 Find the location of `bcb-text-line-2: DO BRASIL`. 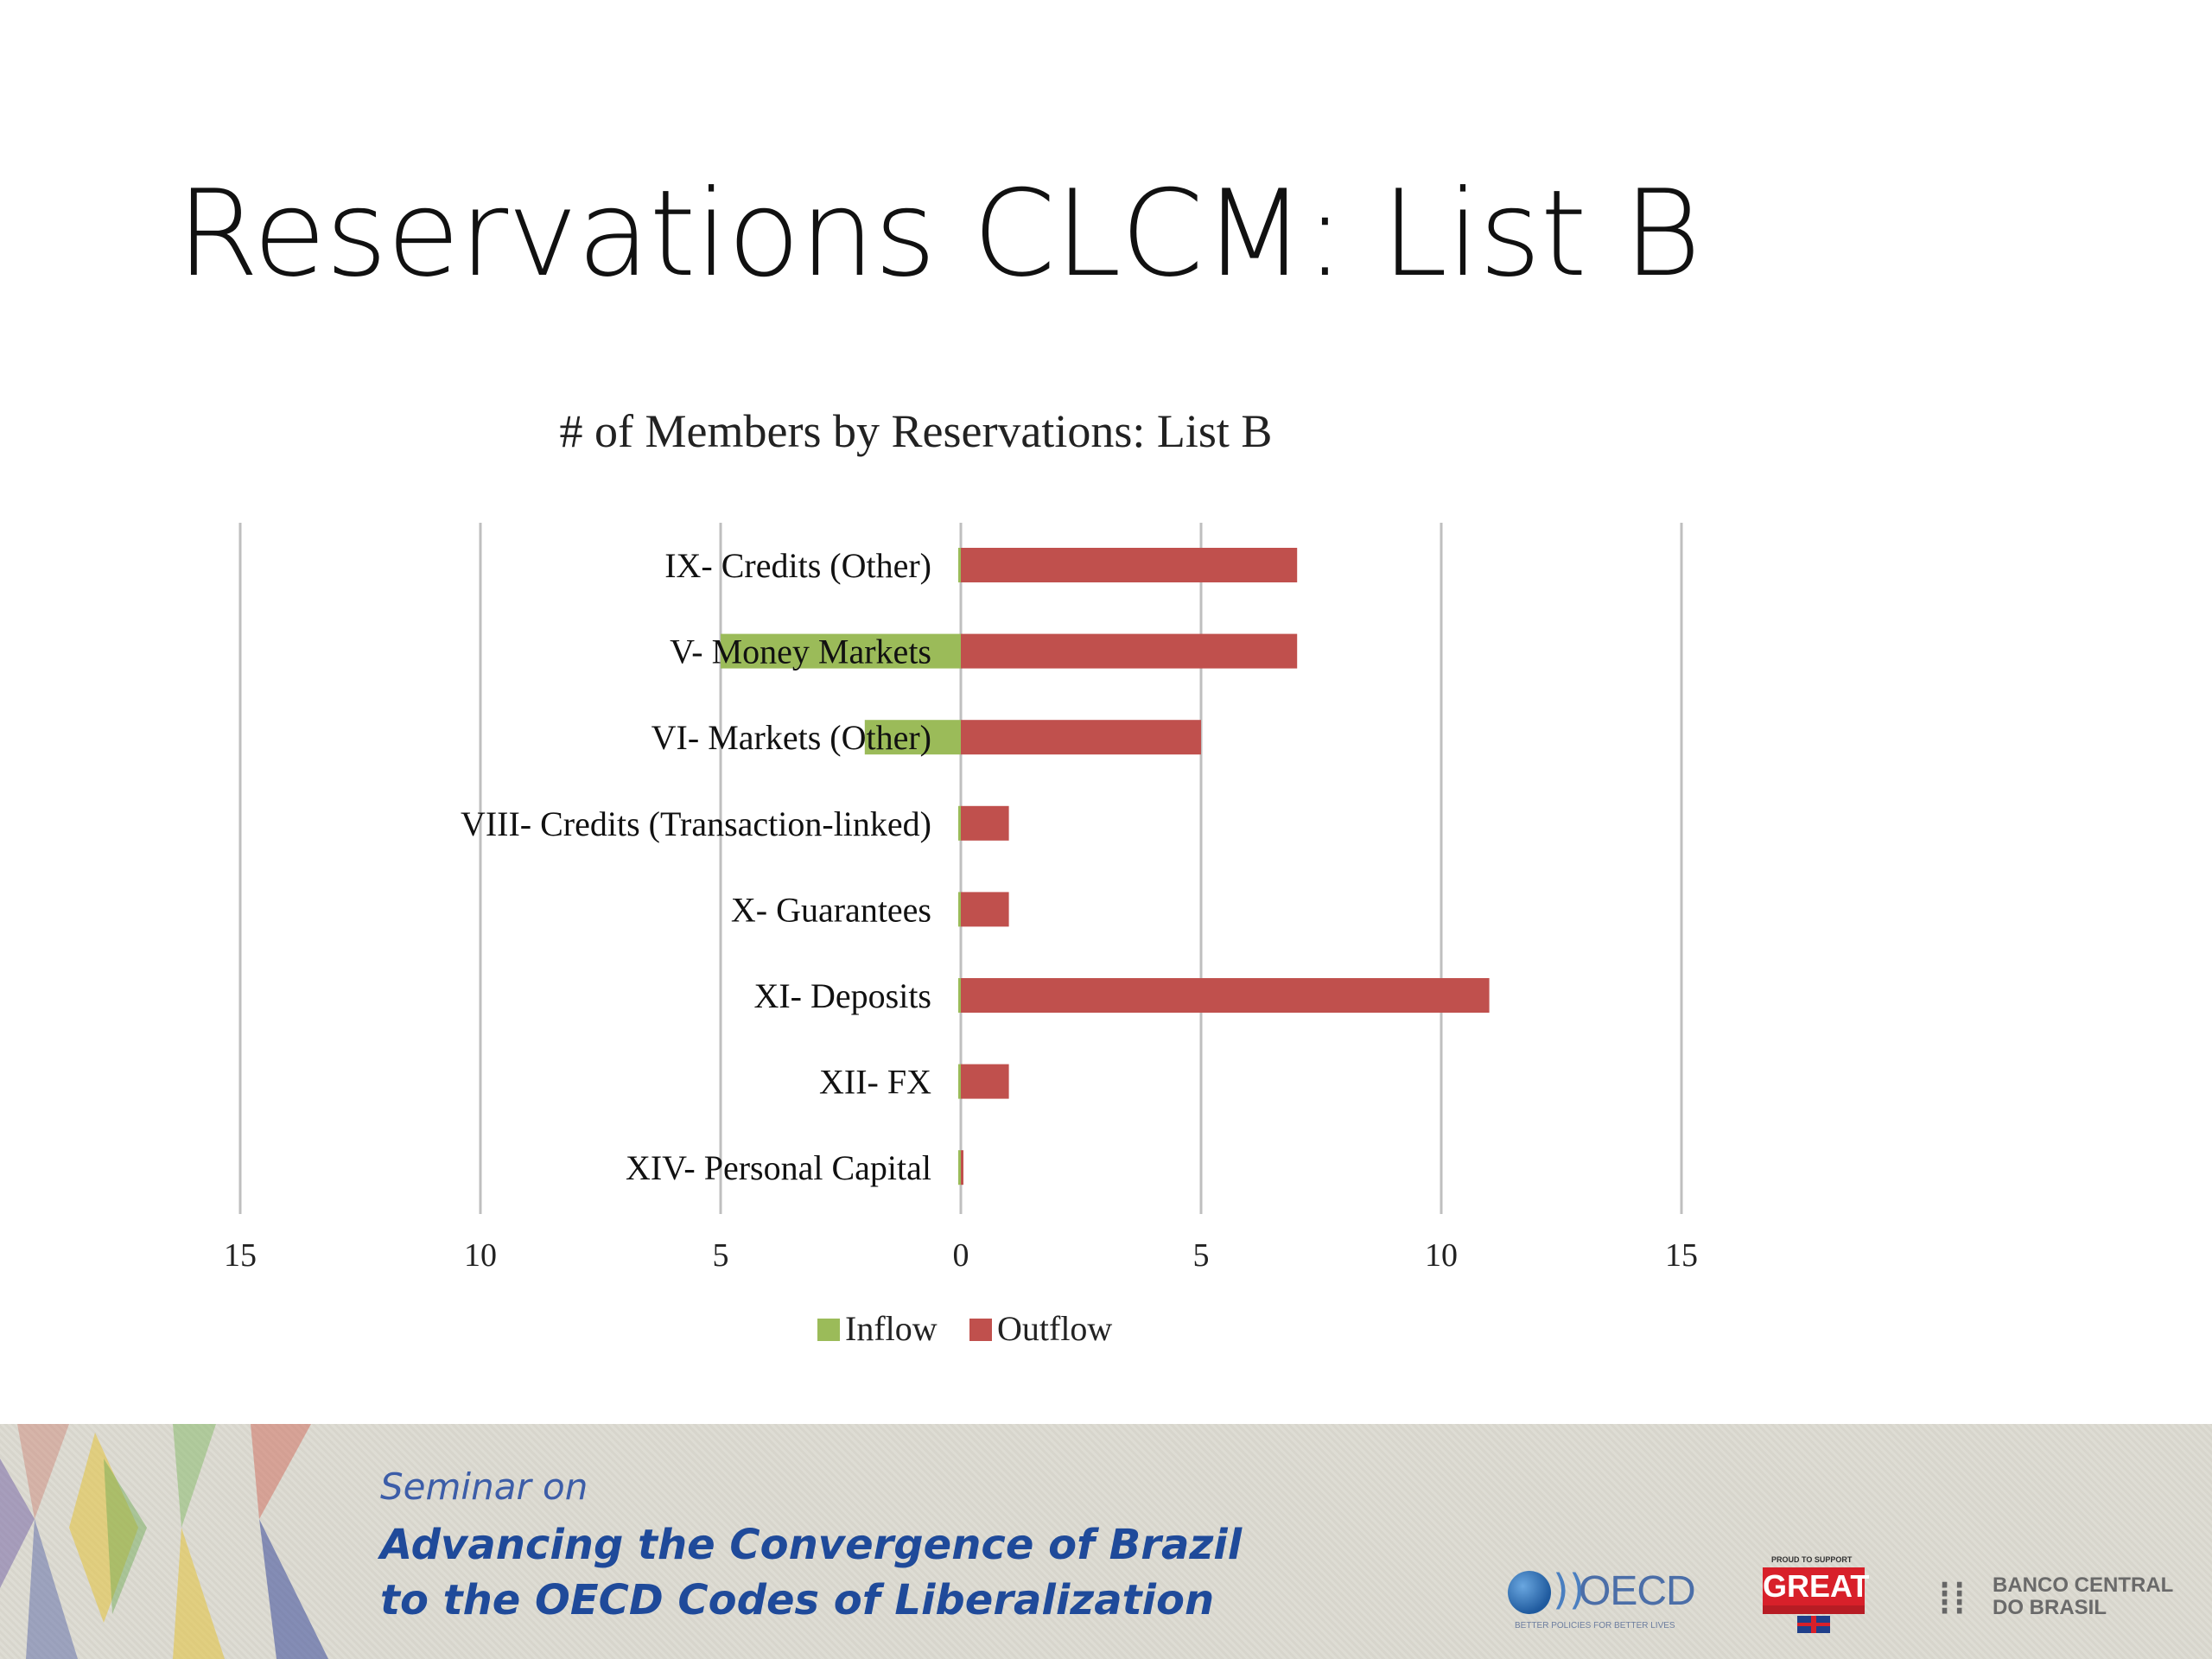

bcb-text-line-2: DO BRASIL is located at coordinates (2050, 1607).